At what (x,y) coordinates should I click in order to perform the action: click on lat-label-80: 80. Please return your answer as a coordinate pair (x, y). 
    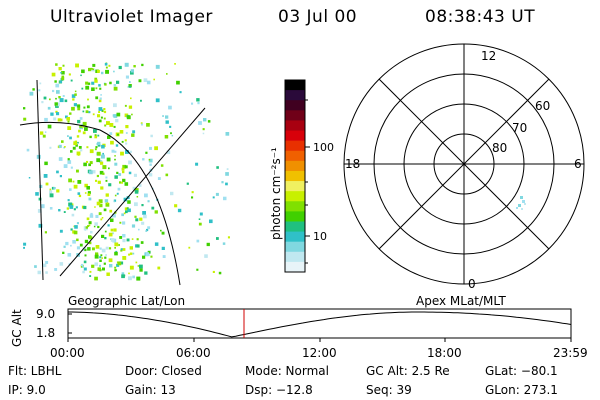
    Looking at the image, I should click on (499, 148).